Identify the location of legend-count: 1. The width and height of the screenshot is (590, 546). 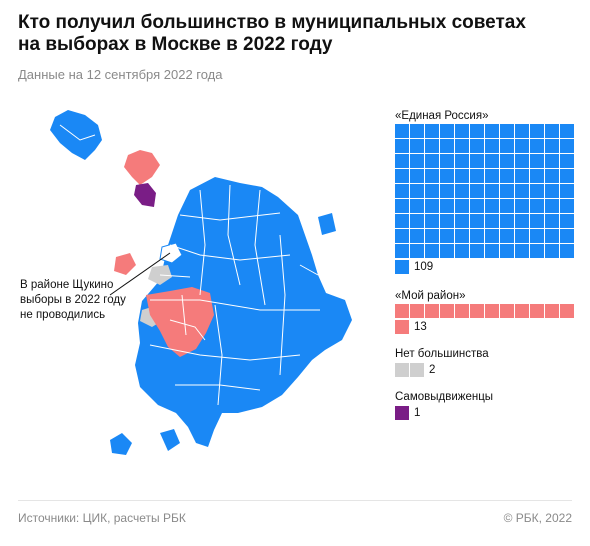
(417, 413).